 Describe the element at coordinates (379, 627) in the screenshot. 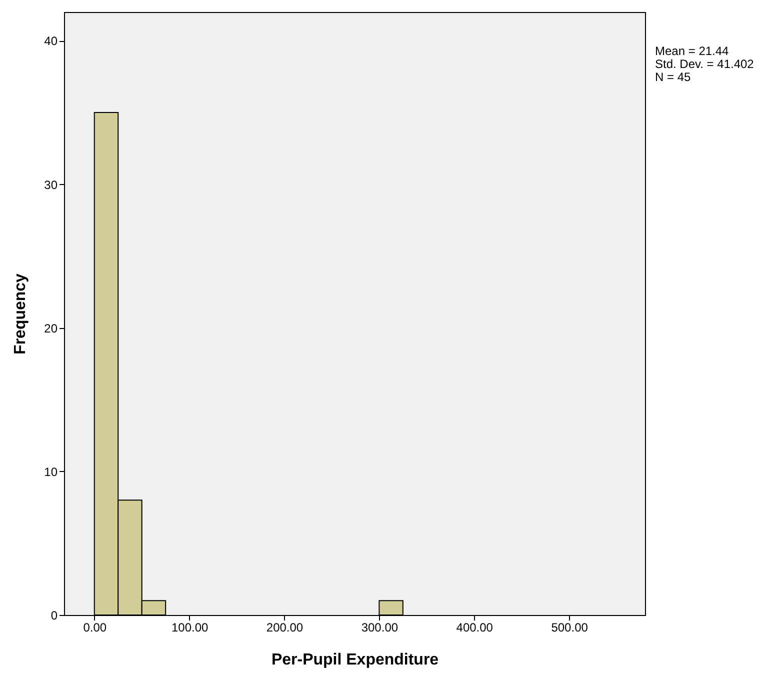

I see `x-tick-label: 300.00` at that location.